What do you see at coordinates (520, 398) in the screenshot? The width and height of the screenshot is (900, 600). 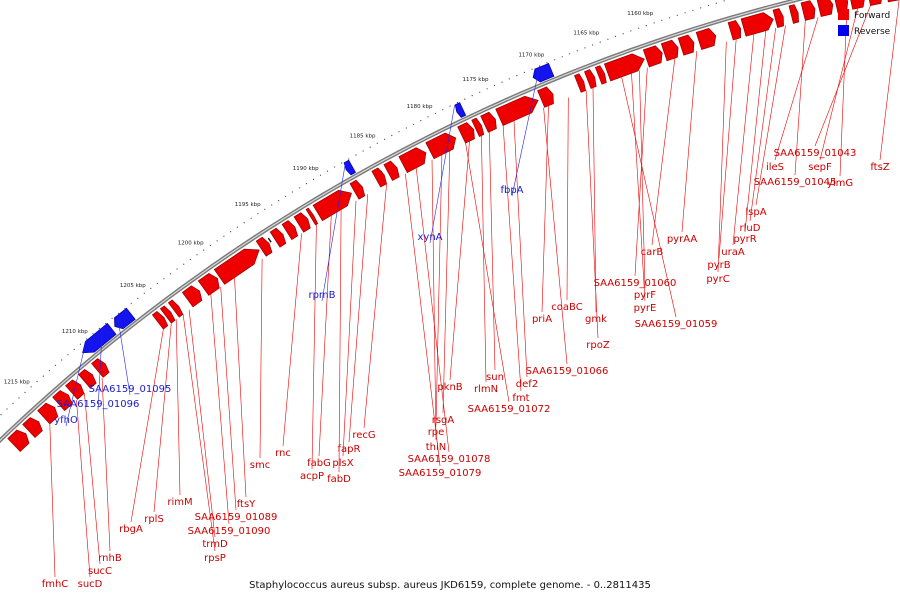 I see `forward-gene-label: fmt` at bounding box center [520, 398].